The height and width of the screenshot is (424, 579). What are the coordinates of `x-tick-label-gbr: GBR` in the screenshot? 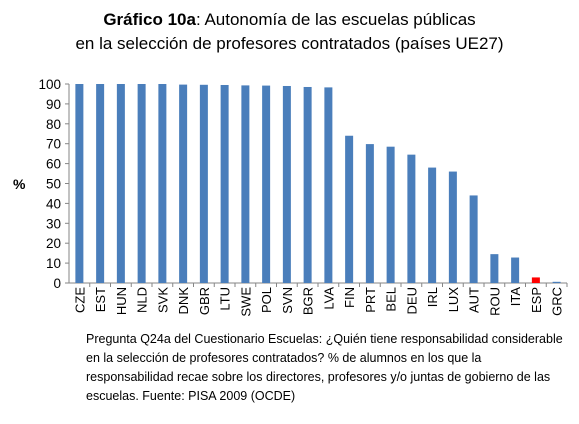 It's located at (204, 301).